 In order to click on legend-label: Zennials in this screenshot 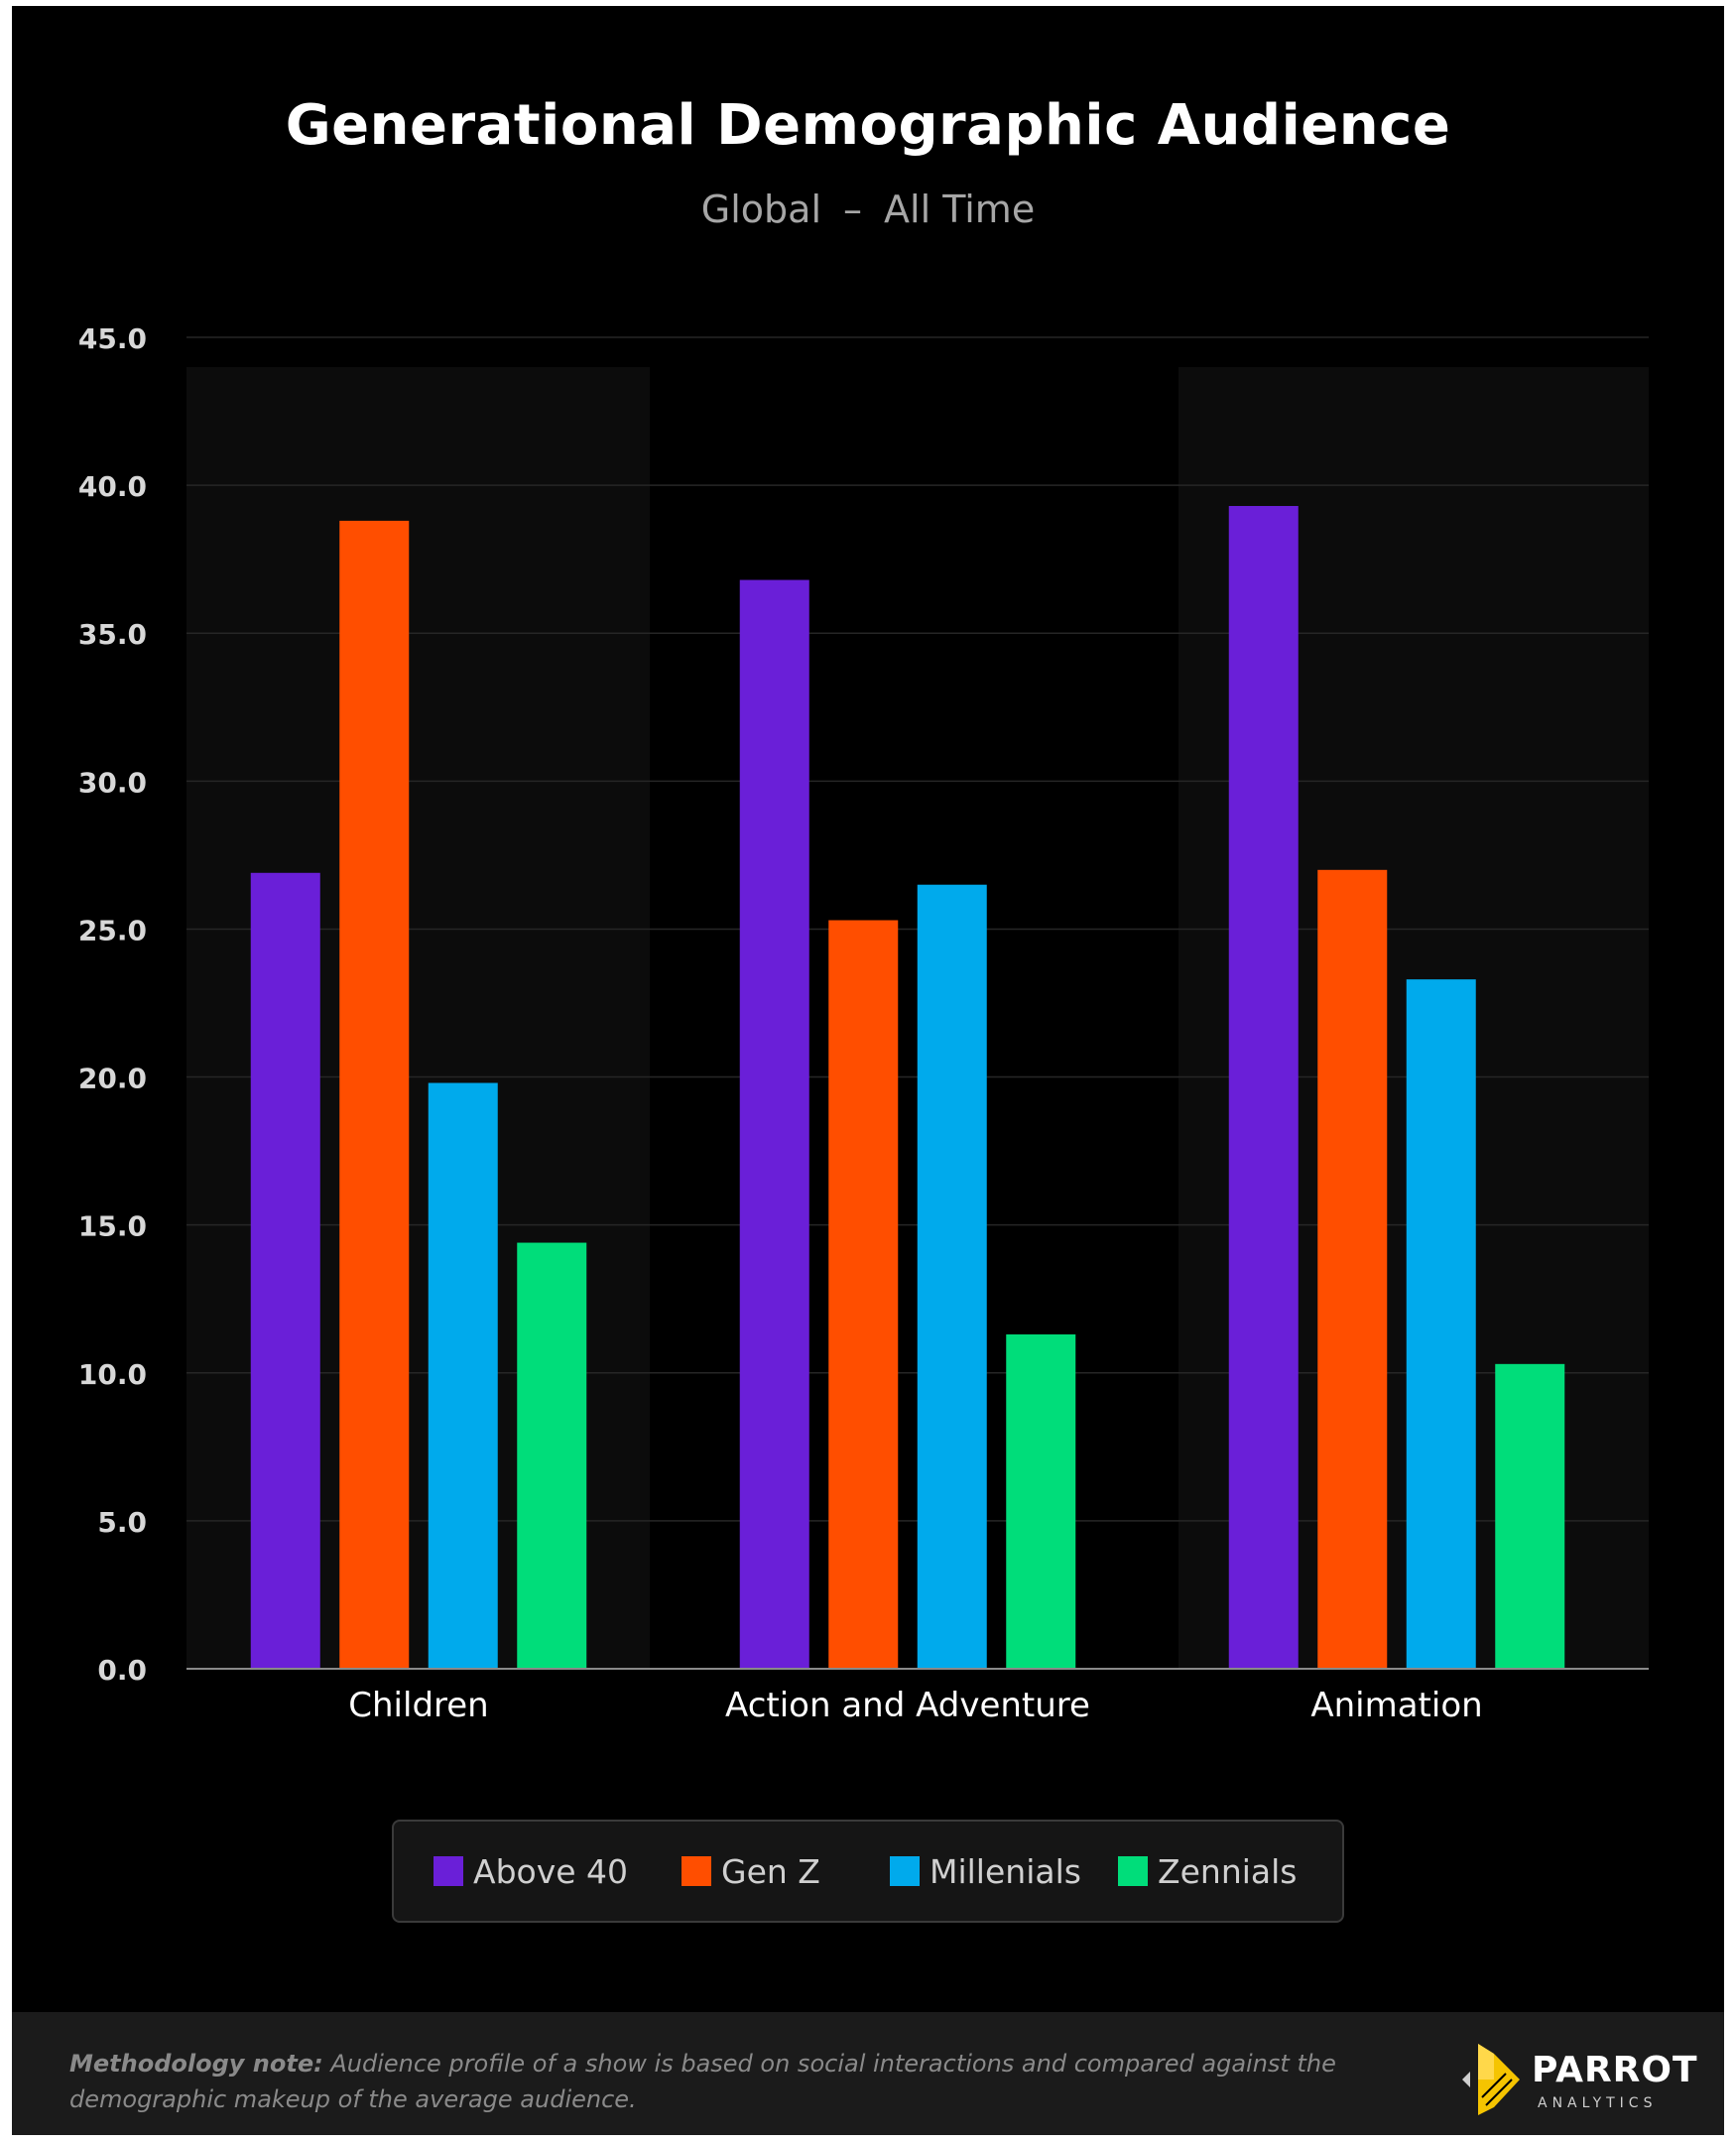, I will do `click(1228, 1871)`.